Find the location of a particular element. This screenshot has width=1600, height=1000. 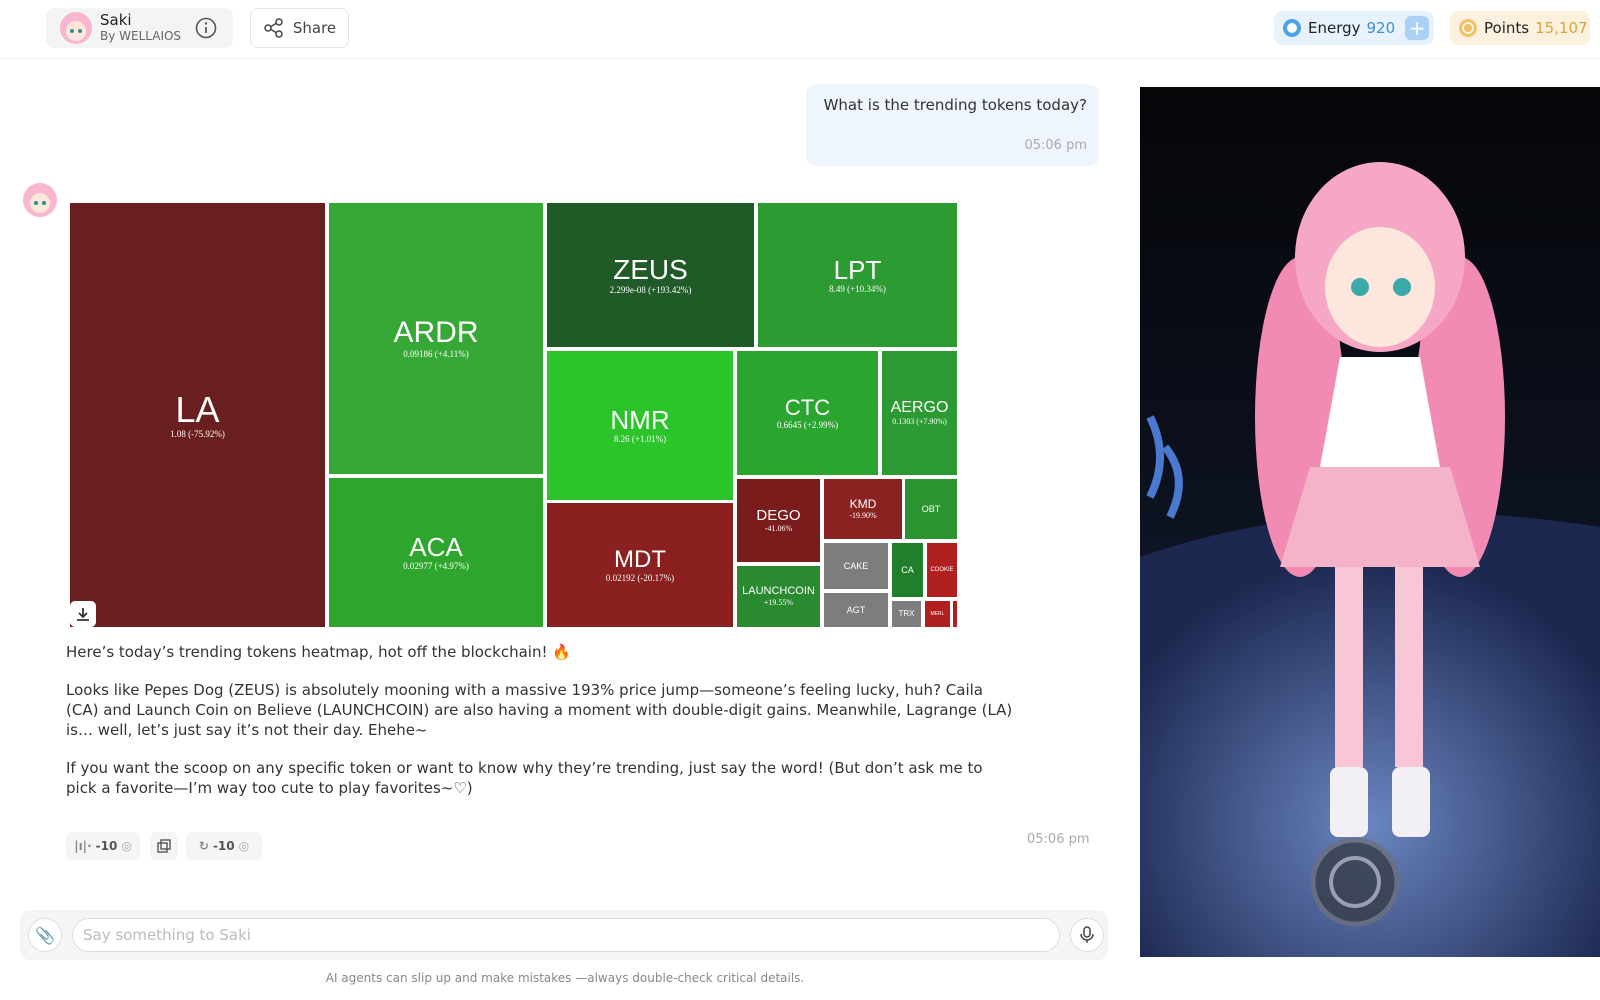

tile-symbol: ACA is located at coordinates (436, 547).